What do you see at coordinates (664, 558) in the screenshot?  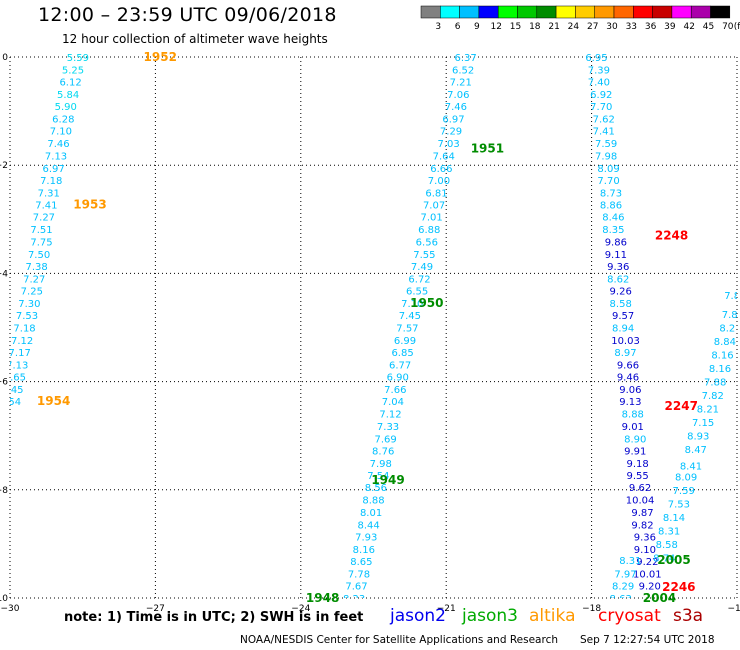 I see `wave-height-value: 8.74` at bounding box center [664, 558].